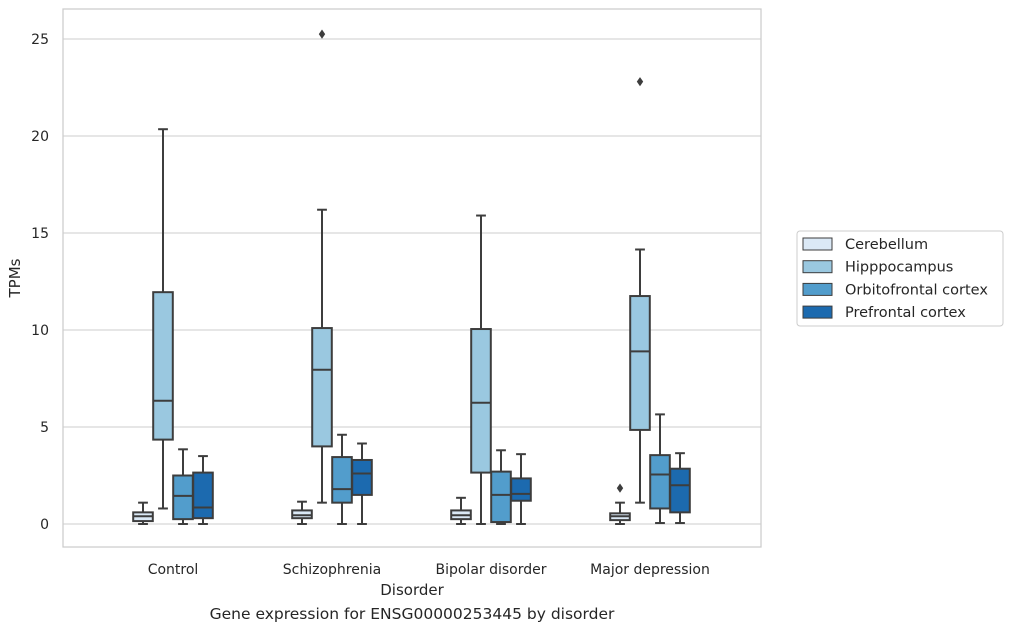 The image size is (1013, 634). What do you see at coordinates (650, 570) in the screenshot?
I see `x-tick-label: Major depression` at bounding box center [650, 570].